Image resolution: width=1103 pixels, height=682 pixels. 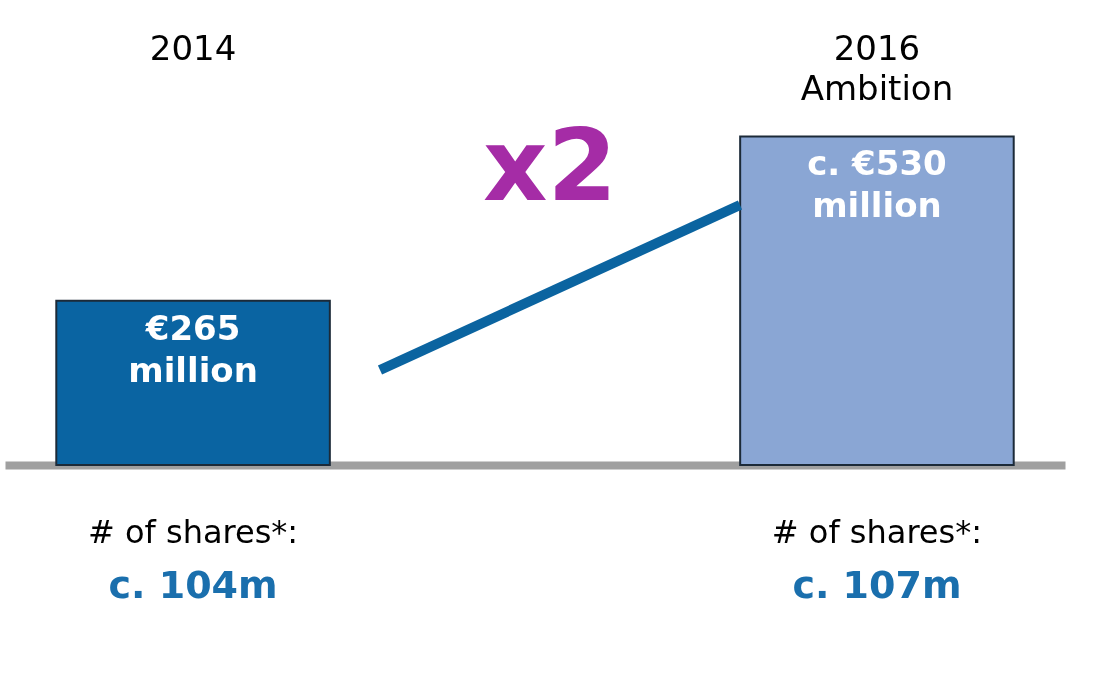 I want to click on x-tick-label: 2016 Ambition, so click(x=877, y=68).